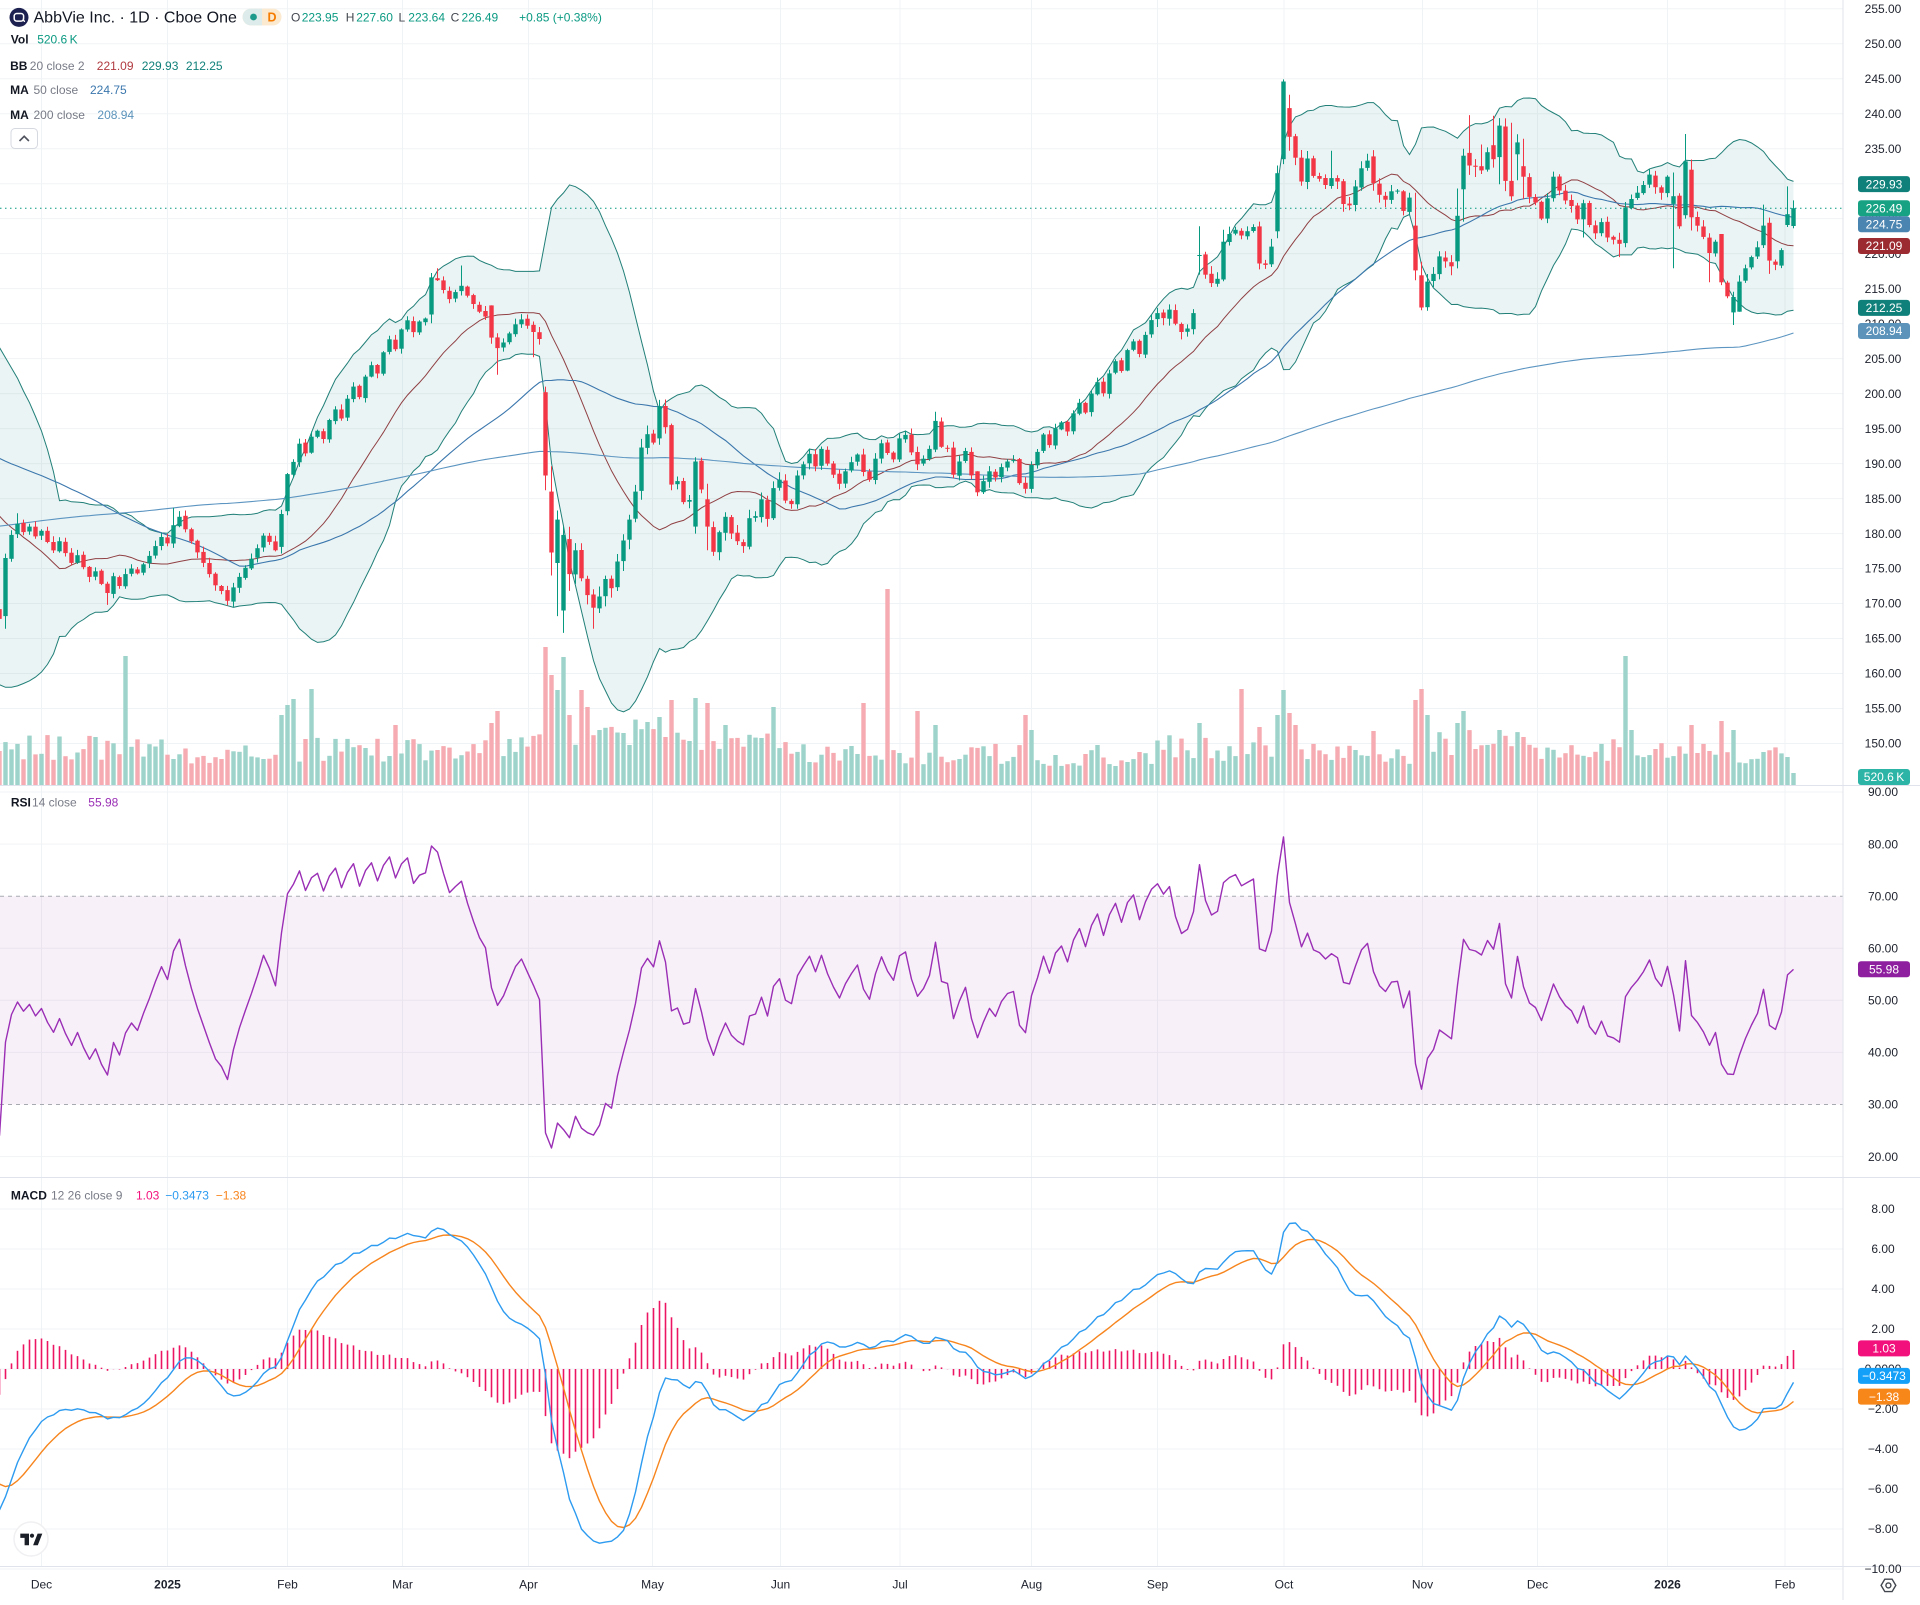  Describe the element at coordinates (1883, 744) in the screenshot. I see `svg-text: 150.00` at that location.